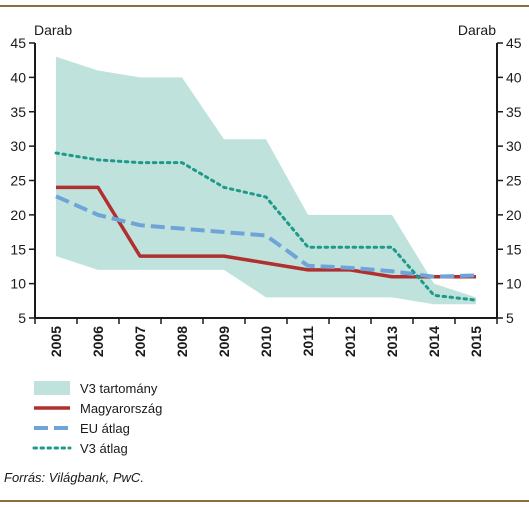 This screenshot has height=507, width=529. Describe the element at coordinates (140, 341) in the screenshot. I see `x-tick-label: 2007` at that location.